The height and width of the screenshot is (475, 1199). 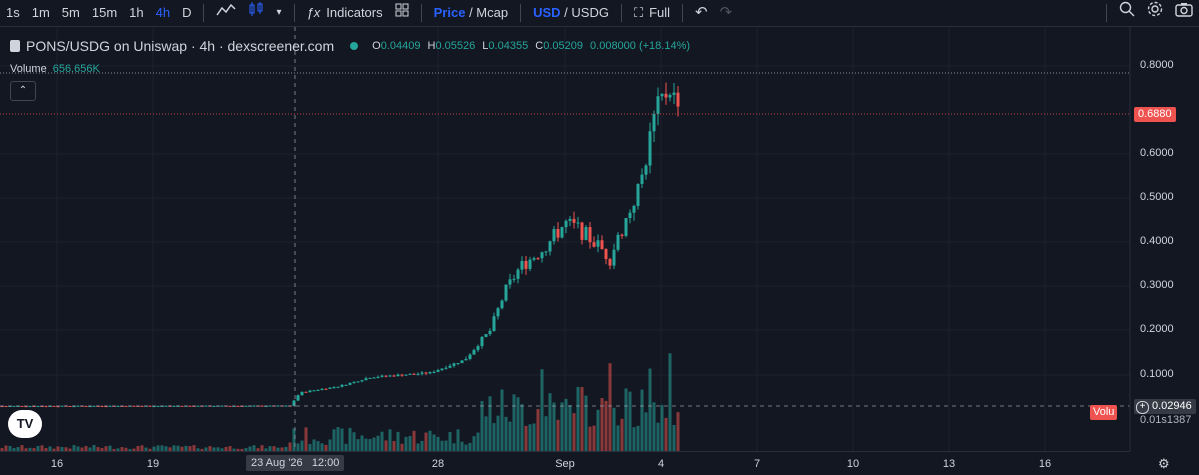 I want to click on mcap-option: Mcap, so click(x=492, y=12).